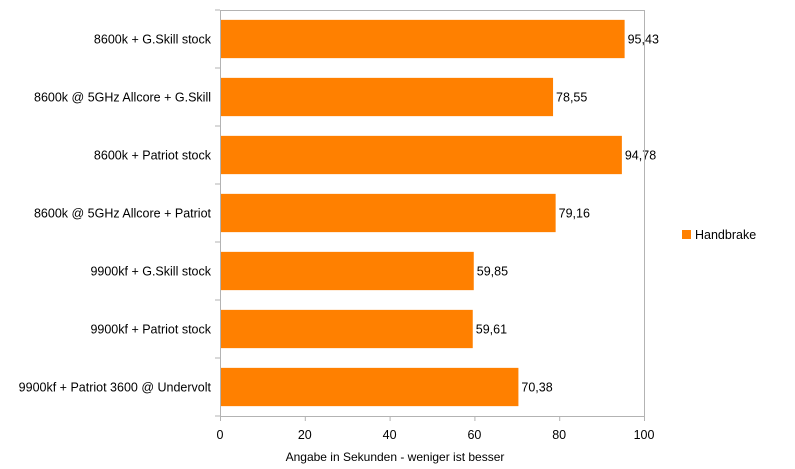  Describe the element at coordinates (150, 330) in the screenshot. I see `category-label: 9900kf + Patriot stock` at that location.